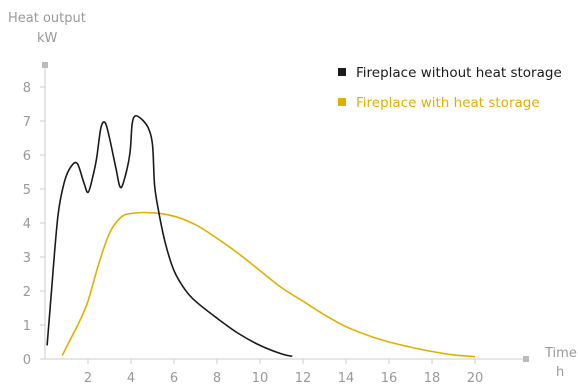 This screenshot has width=578, height=387. What do you see at coordinates (27, 88) in the screenshot?
I see `y-tick-label: 8` at bounding box center [27, 88].